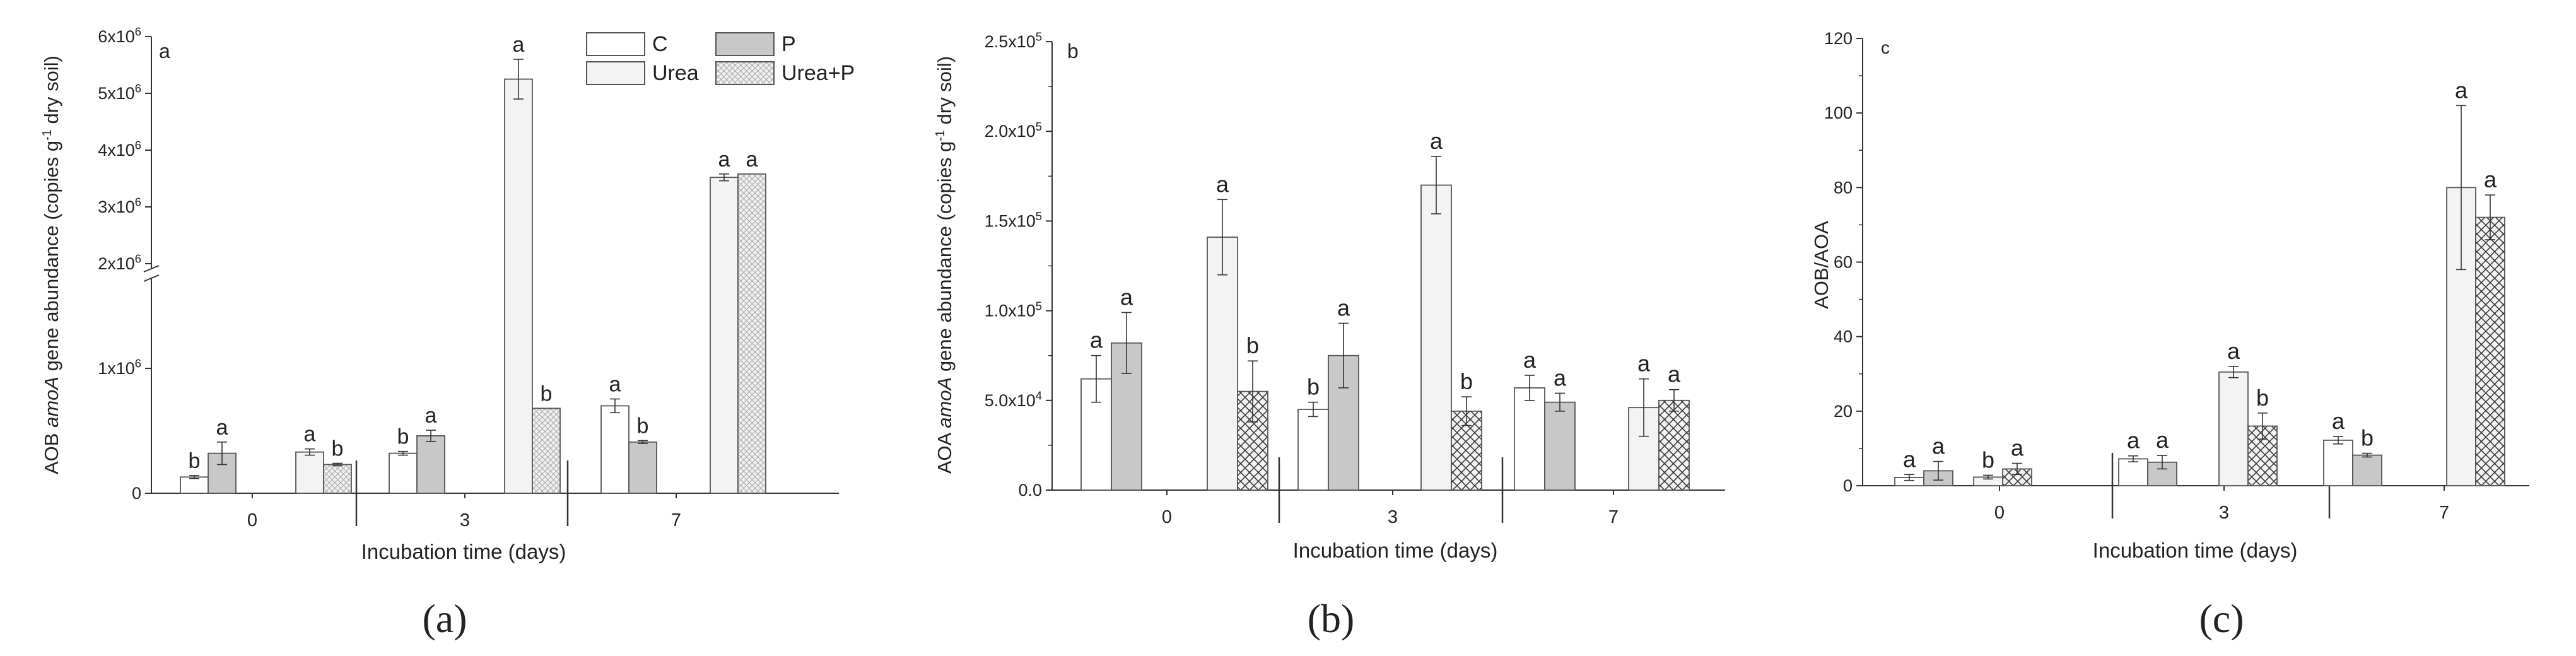  What do you see at coordinates (1013, 309) in the screenshot?
I see `y-tick-label: 1.0x10⁵` at bounding box center [1013, 309].